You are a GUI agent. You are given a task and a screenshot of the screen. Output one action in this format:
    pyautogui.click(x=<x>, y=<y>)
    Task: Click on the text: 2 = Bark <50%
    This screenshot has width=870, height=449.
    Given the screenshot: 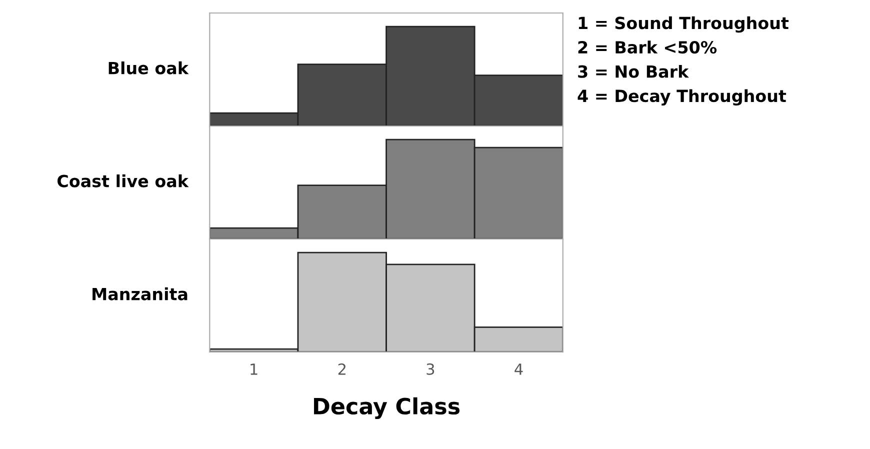 What is the action you would take?
    pyautogui.click(x=647, y=47)
    